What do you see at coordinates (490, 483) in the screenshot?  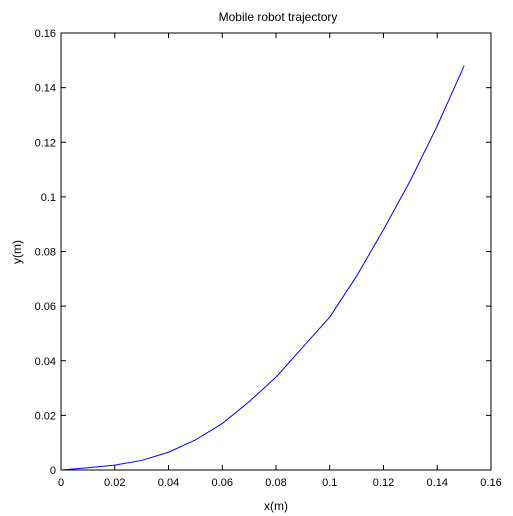 I see `x-tick-label: 0.16` at bounding box center [490, 483].